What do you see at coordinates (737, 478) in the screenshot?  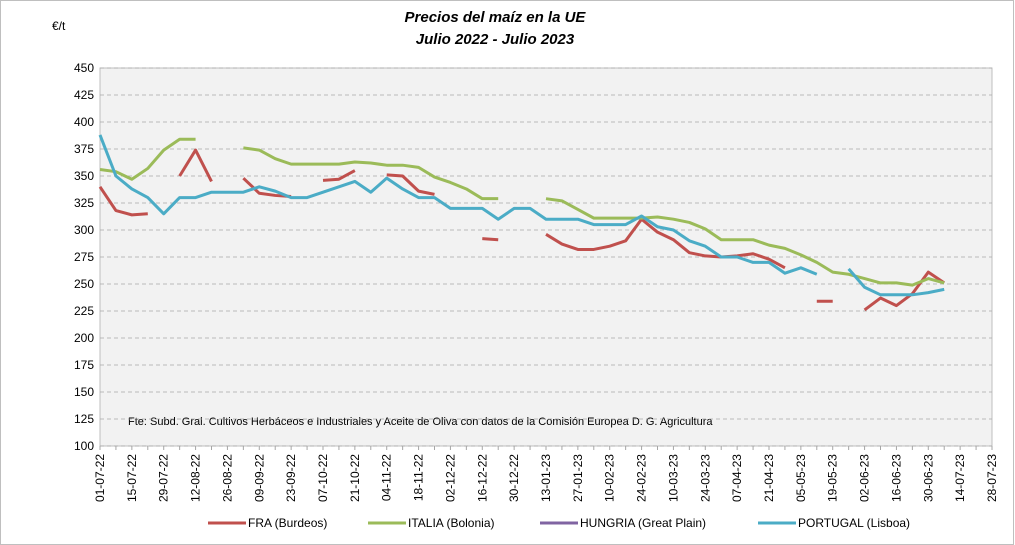 I see `x-tick-label: 07-04-23` at bounding box center [737, 478].